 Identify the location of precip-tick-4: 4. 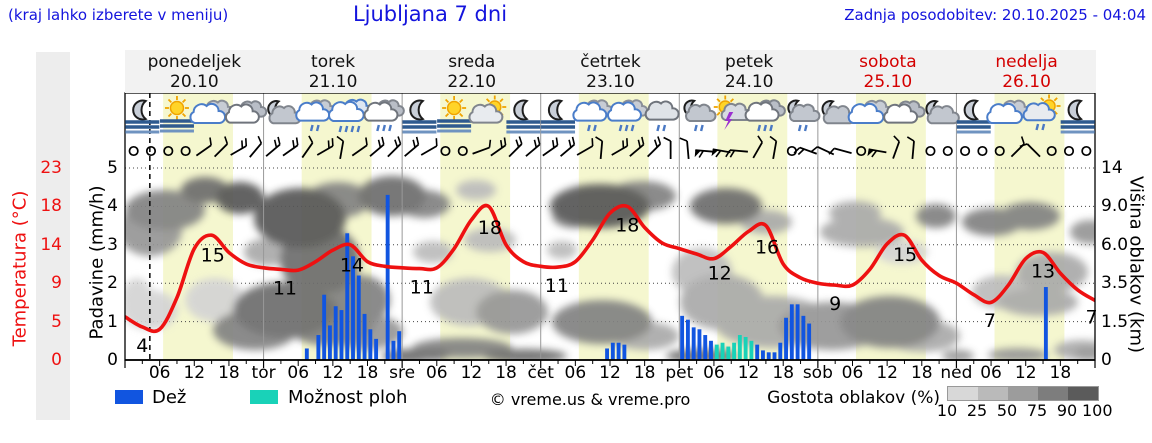
(112, 206).